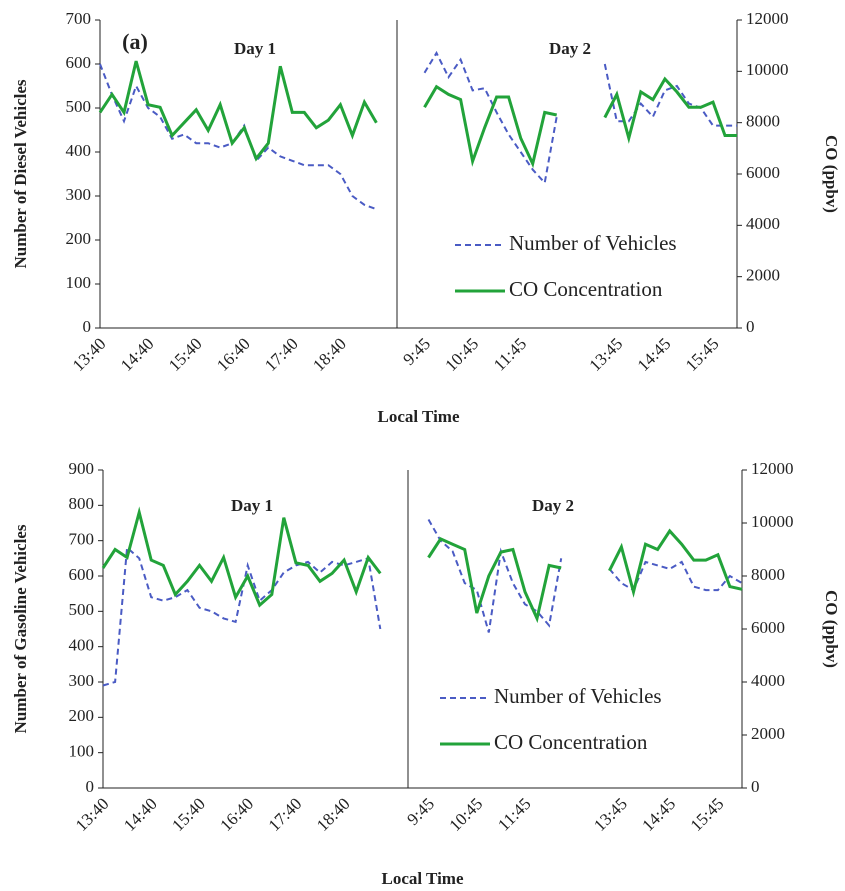  I want to click on y-axis-title: Number of Gasoline Vehicles, so click(20, 628).